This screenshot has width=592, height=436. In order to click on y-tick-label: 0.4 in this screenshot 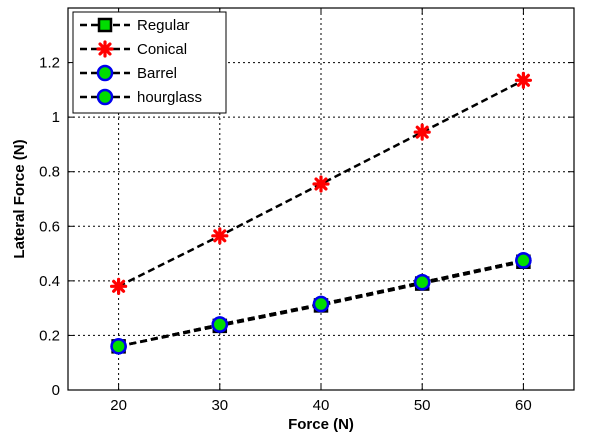, I will do `click(49, 281)`.